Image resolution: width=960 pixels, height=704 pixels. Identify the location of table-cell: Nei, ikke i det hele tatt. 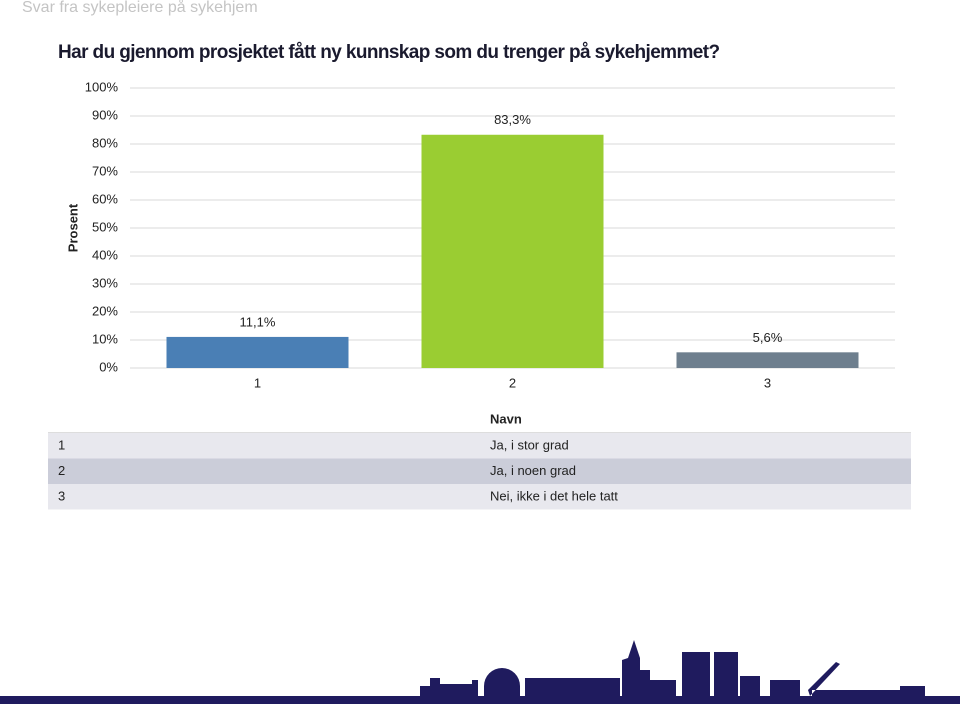
(554, 495).